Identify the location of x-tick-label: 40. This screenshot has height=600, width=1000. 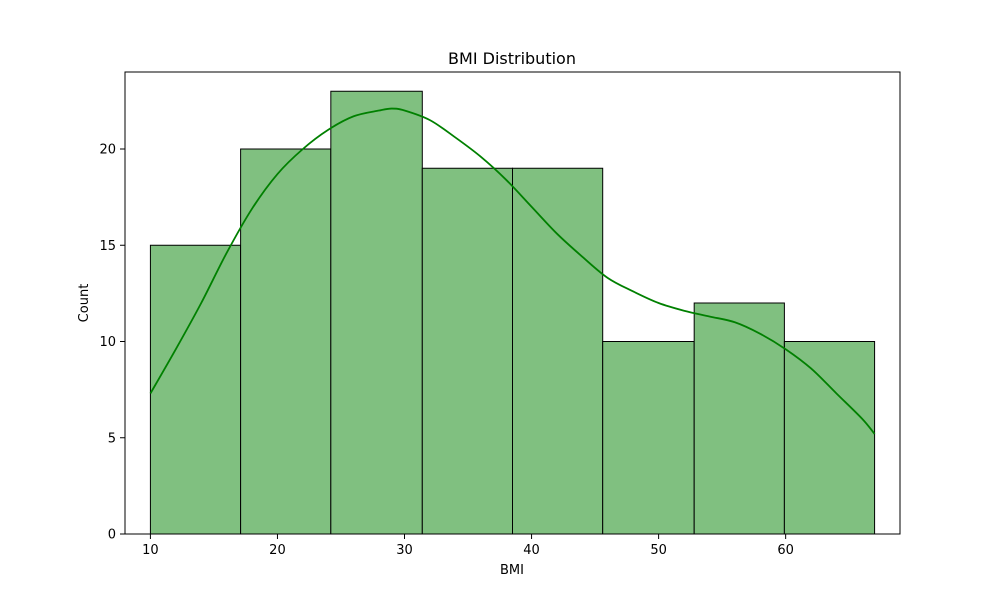
(531, 550).